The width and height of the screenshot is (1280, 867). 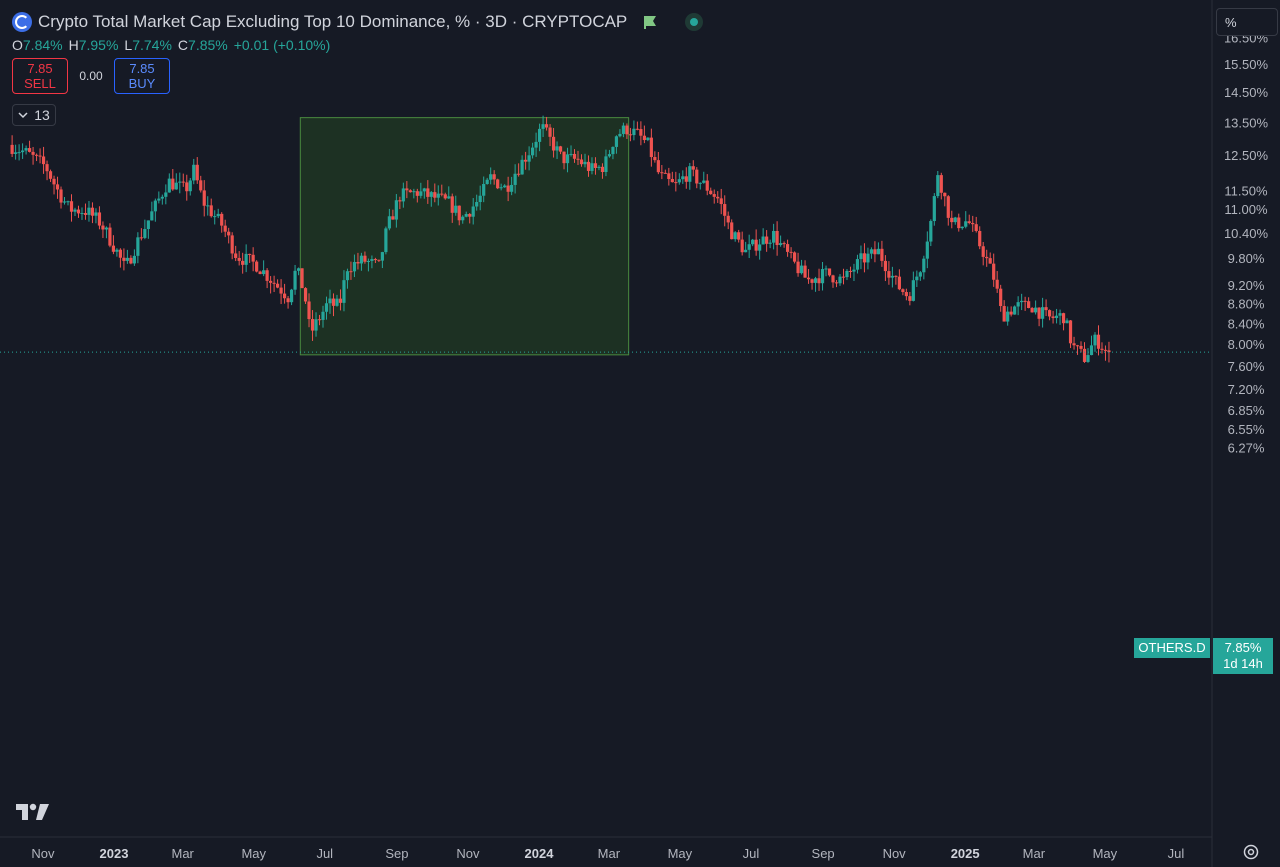 What do you see at coordinates (40, 83) in the screenshot?
I see `sell-label: SELL` at bounding box center [40, 83].